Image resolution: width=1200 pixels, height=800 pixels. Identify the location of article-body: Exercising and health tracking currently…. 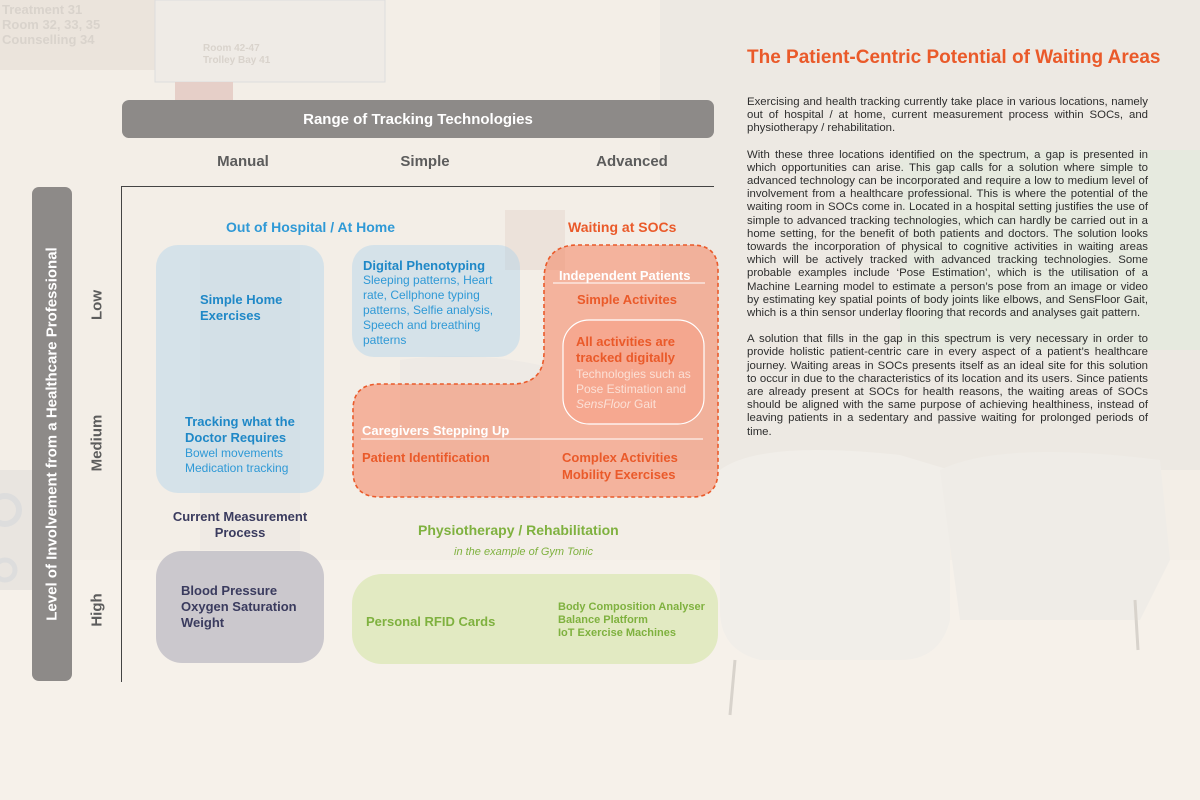
(947, 274).